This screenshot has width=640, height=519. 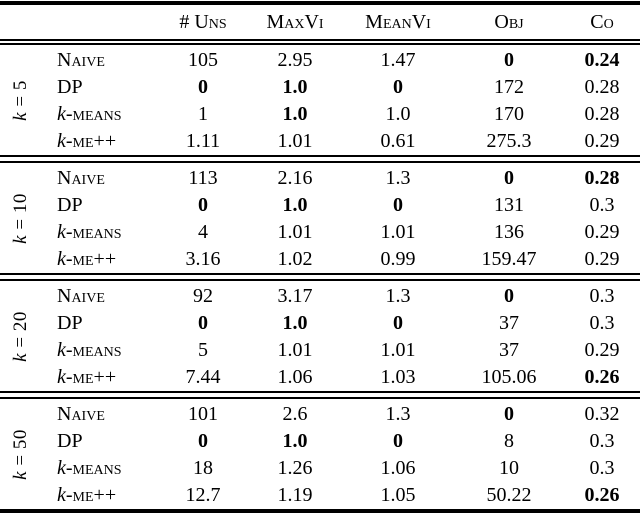 What do you see at coordinates (203, 413) in the screenshot?
I see `cell-uns: 101` at bounding box center [203, 413].